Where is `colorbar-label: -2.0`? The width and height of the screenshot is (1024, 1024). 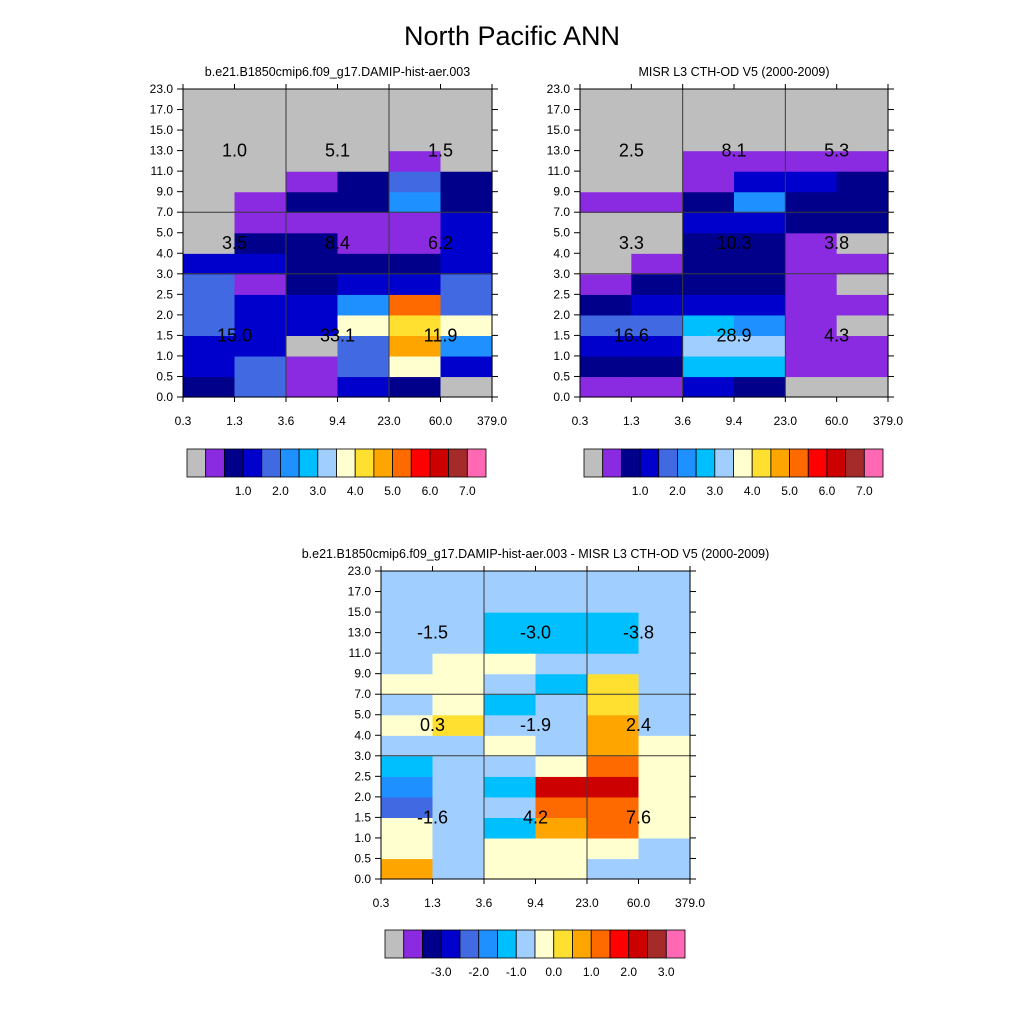
colorbar-label: -2.0 is located at coordinates (478, 972).